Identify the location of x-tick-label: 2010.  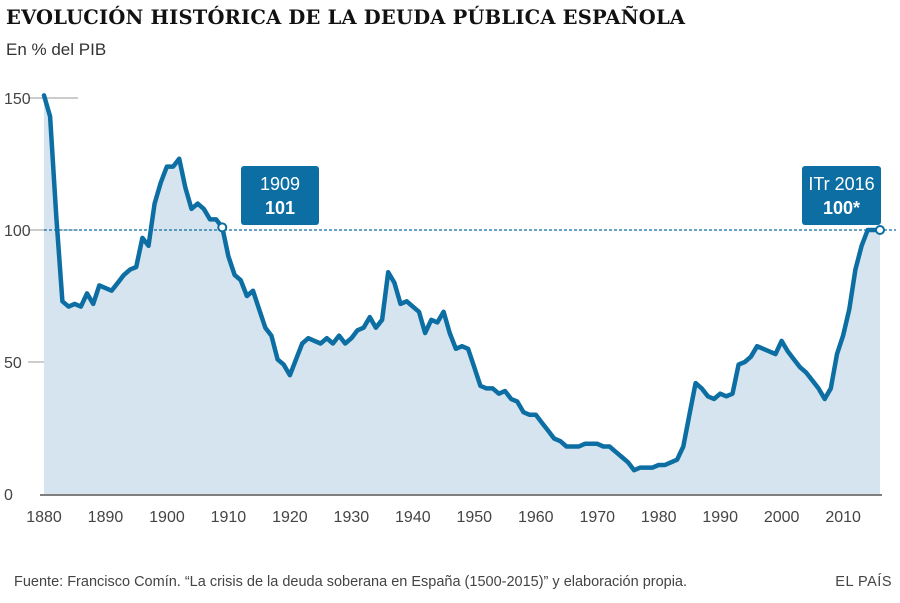
(843, 517).